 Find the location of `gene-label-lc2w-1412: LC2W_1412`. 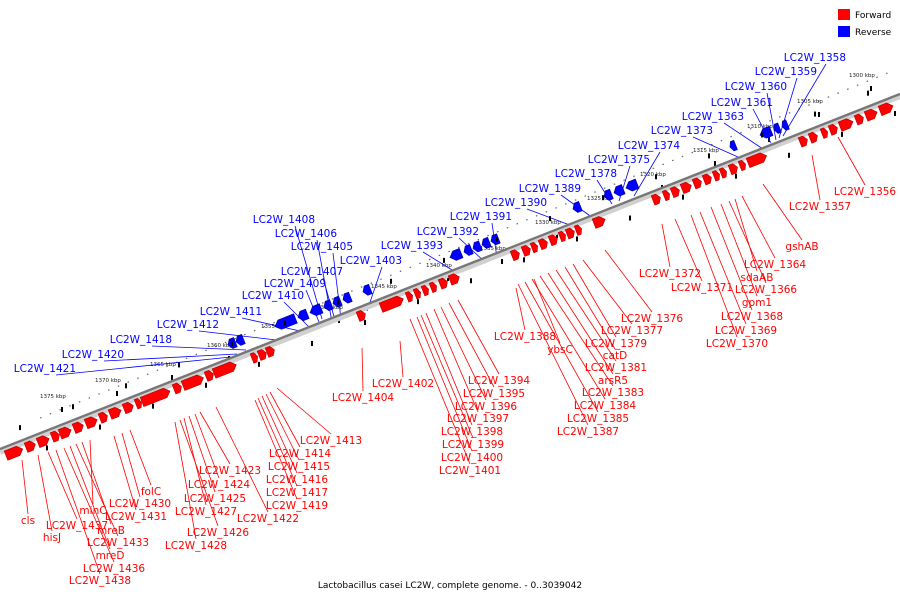

gene-label-lc2w-1412: LC2W_1412 is located at coordinates (188, 325).